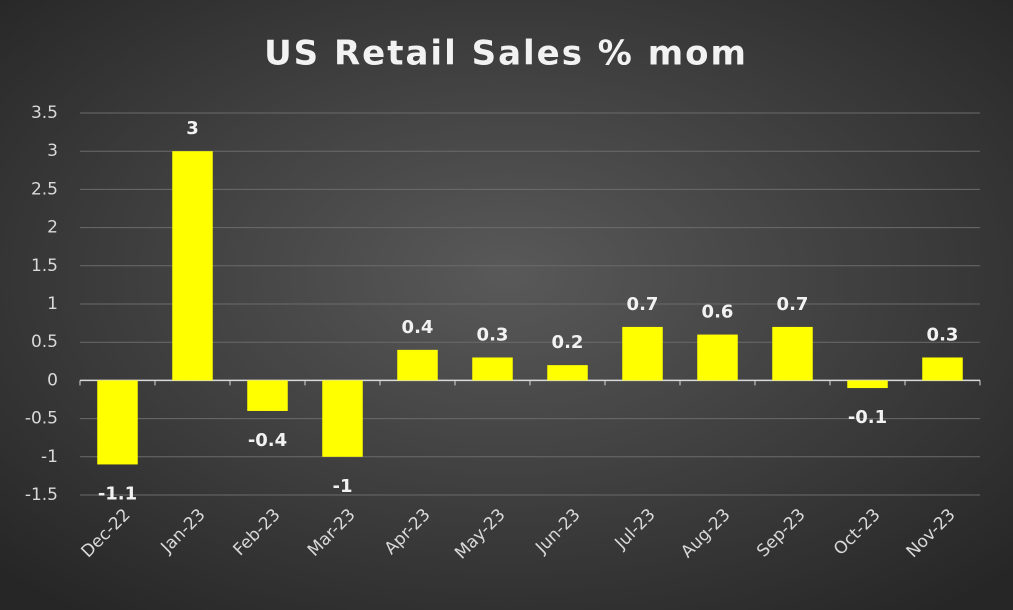  What do you see at coordinates (52, 151) in the screenshot?
I see `y-tick-label: 3` at bounding box center [52, 151].